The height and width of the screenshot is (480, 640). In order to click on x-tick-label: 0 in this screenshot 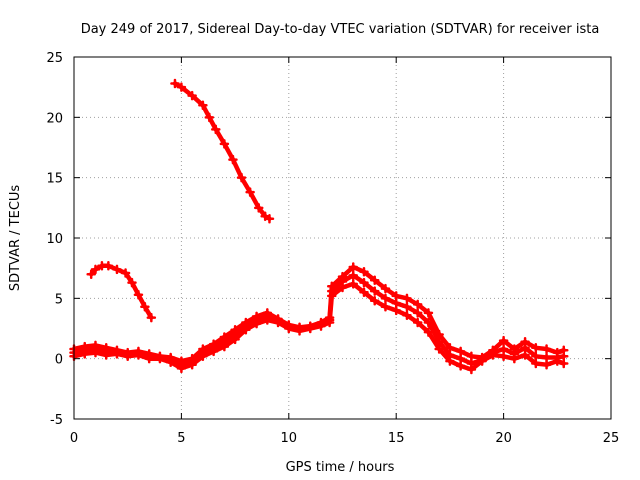, I will do `click(74, 438)`.